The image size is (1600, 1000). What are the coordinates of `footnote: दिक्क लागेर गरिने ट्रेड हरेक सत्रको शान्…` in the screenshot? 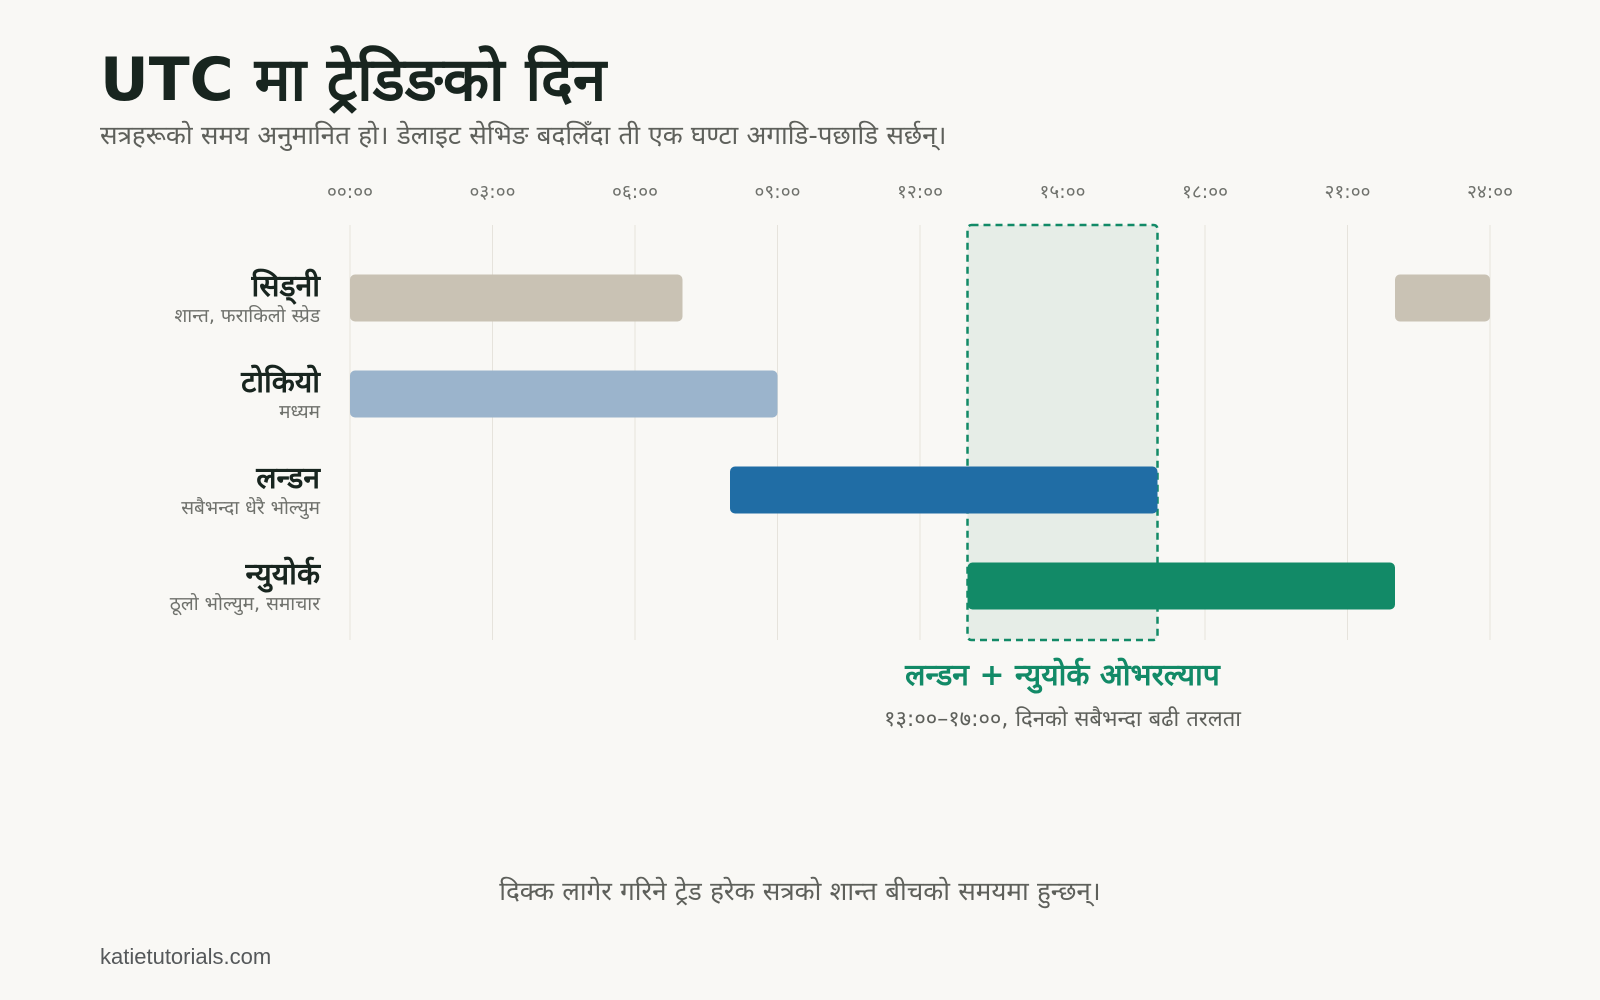 It's located at (800, 892).